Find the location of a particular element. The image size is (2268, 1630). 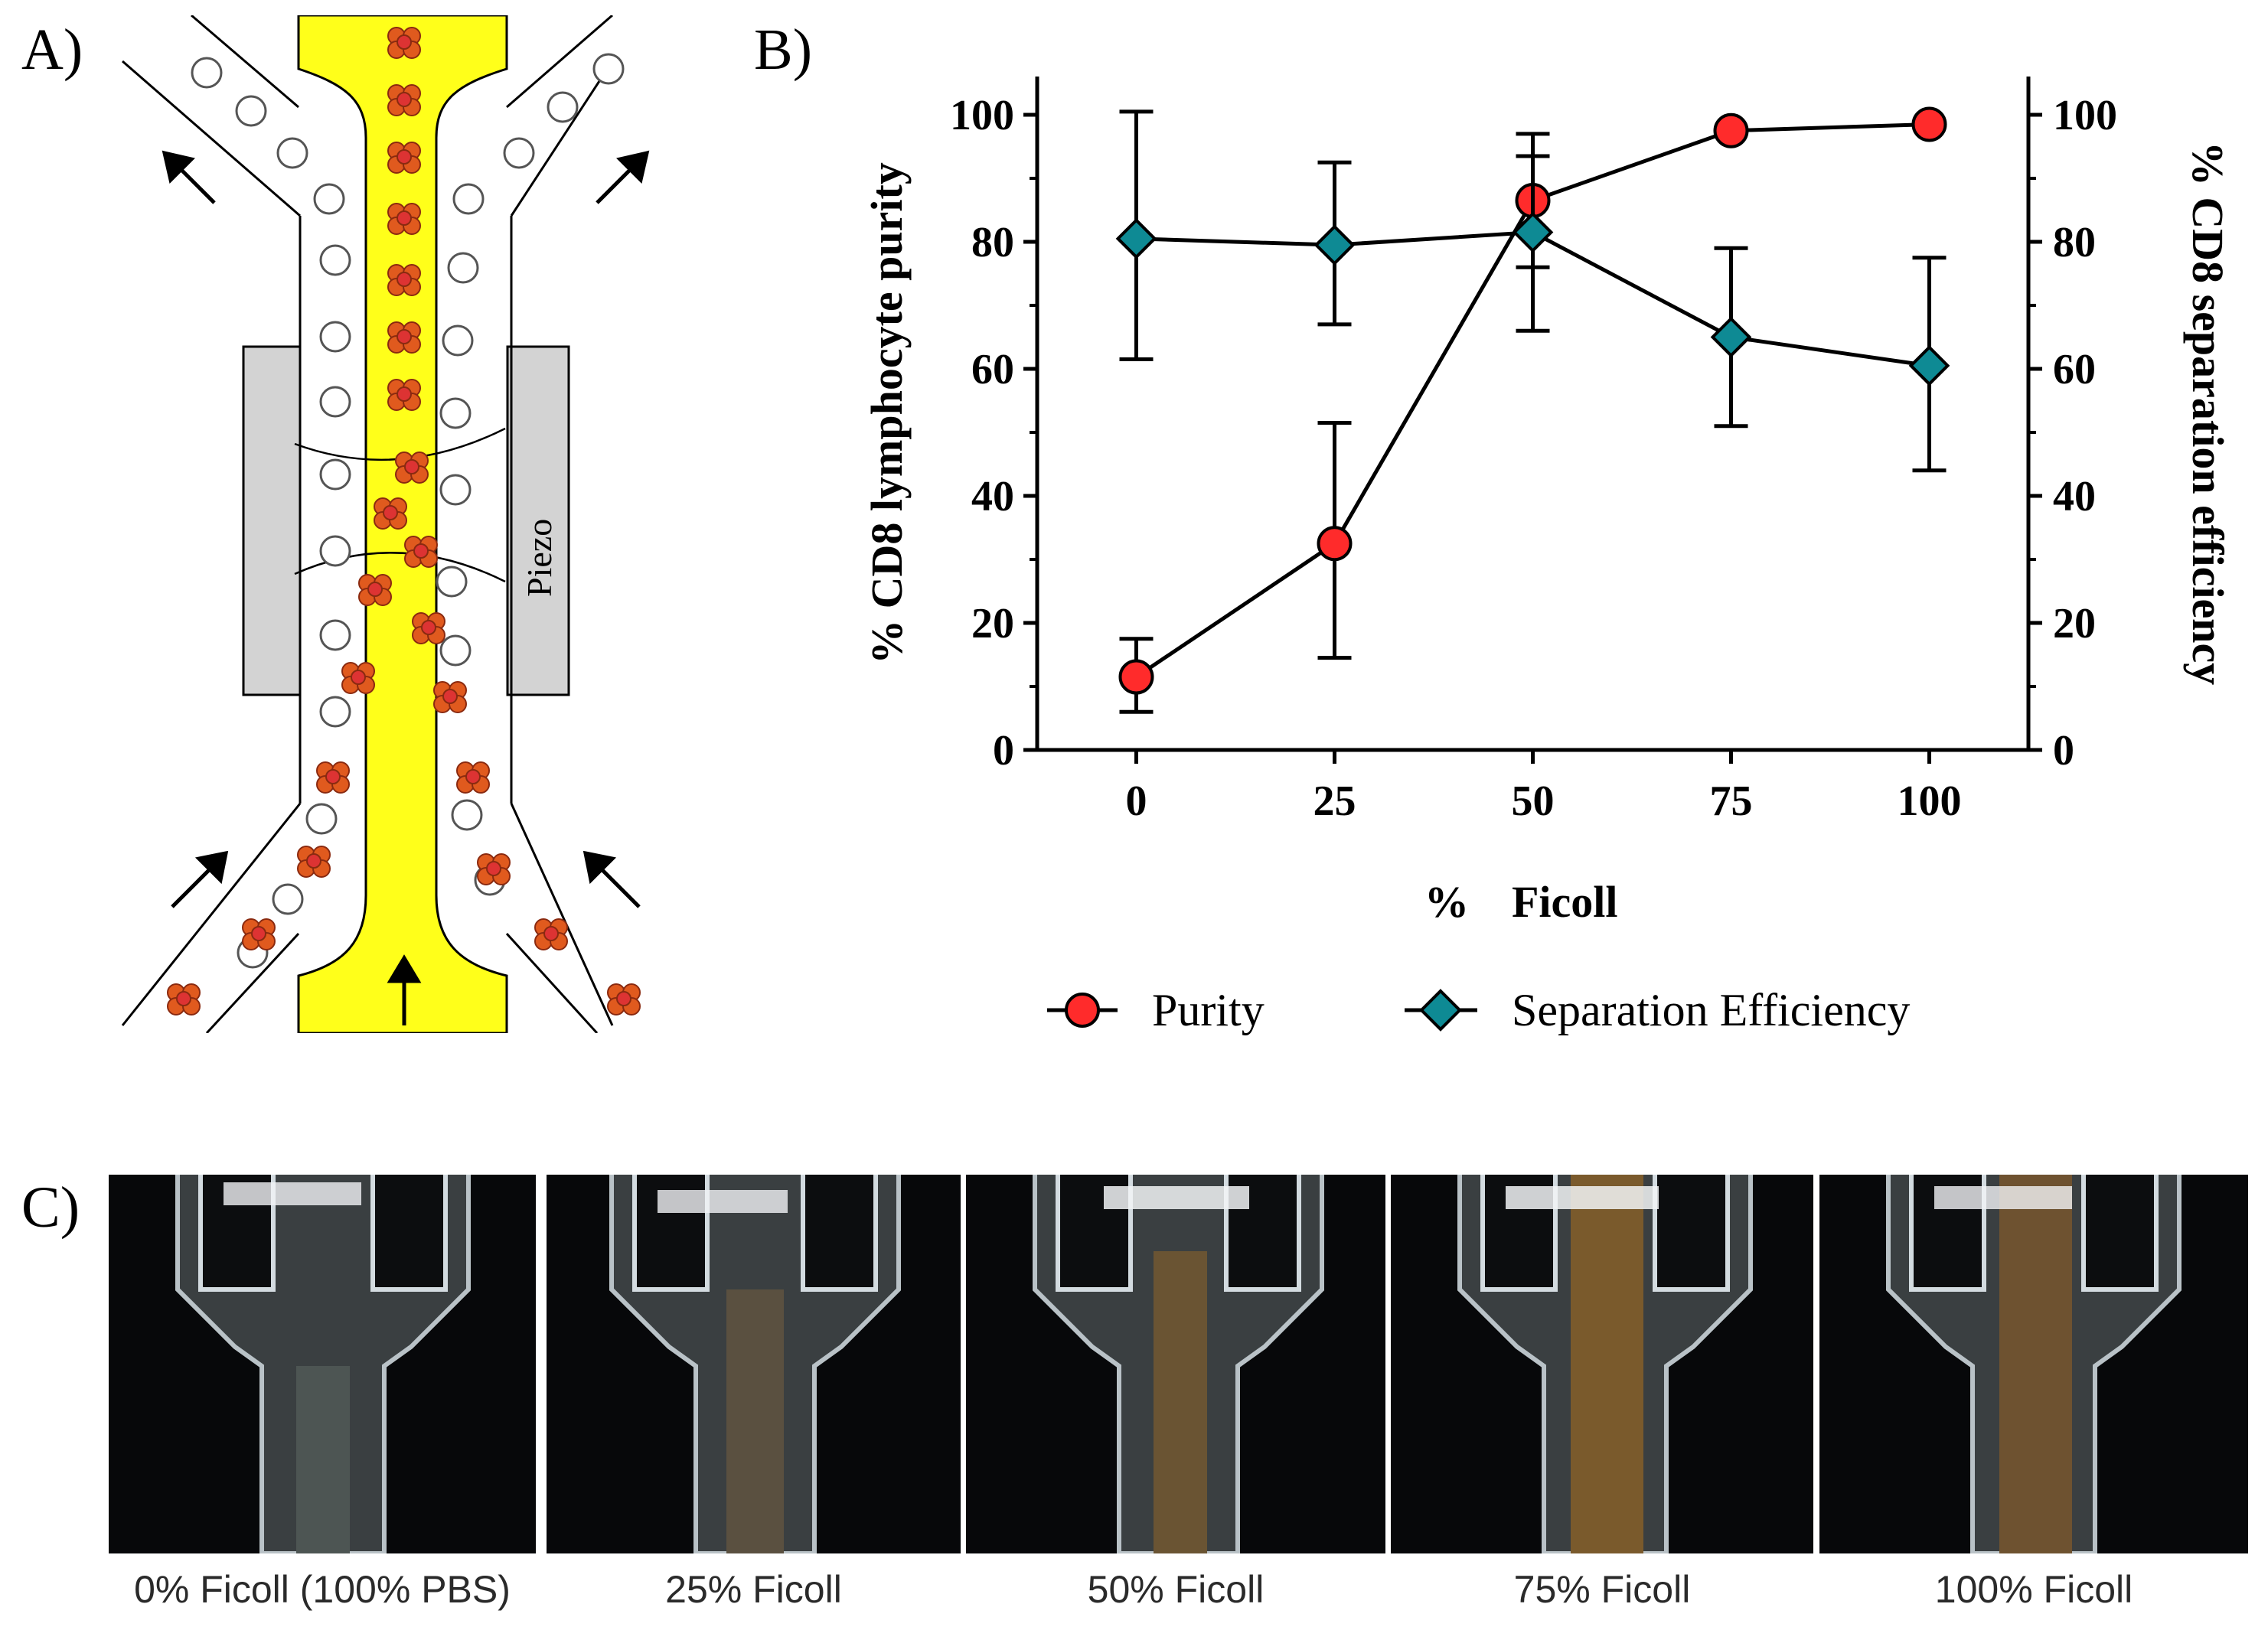

channel-schematic: Piezo is located at coordinates (386, 524).